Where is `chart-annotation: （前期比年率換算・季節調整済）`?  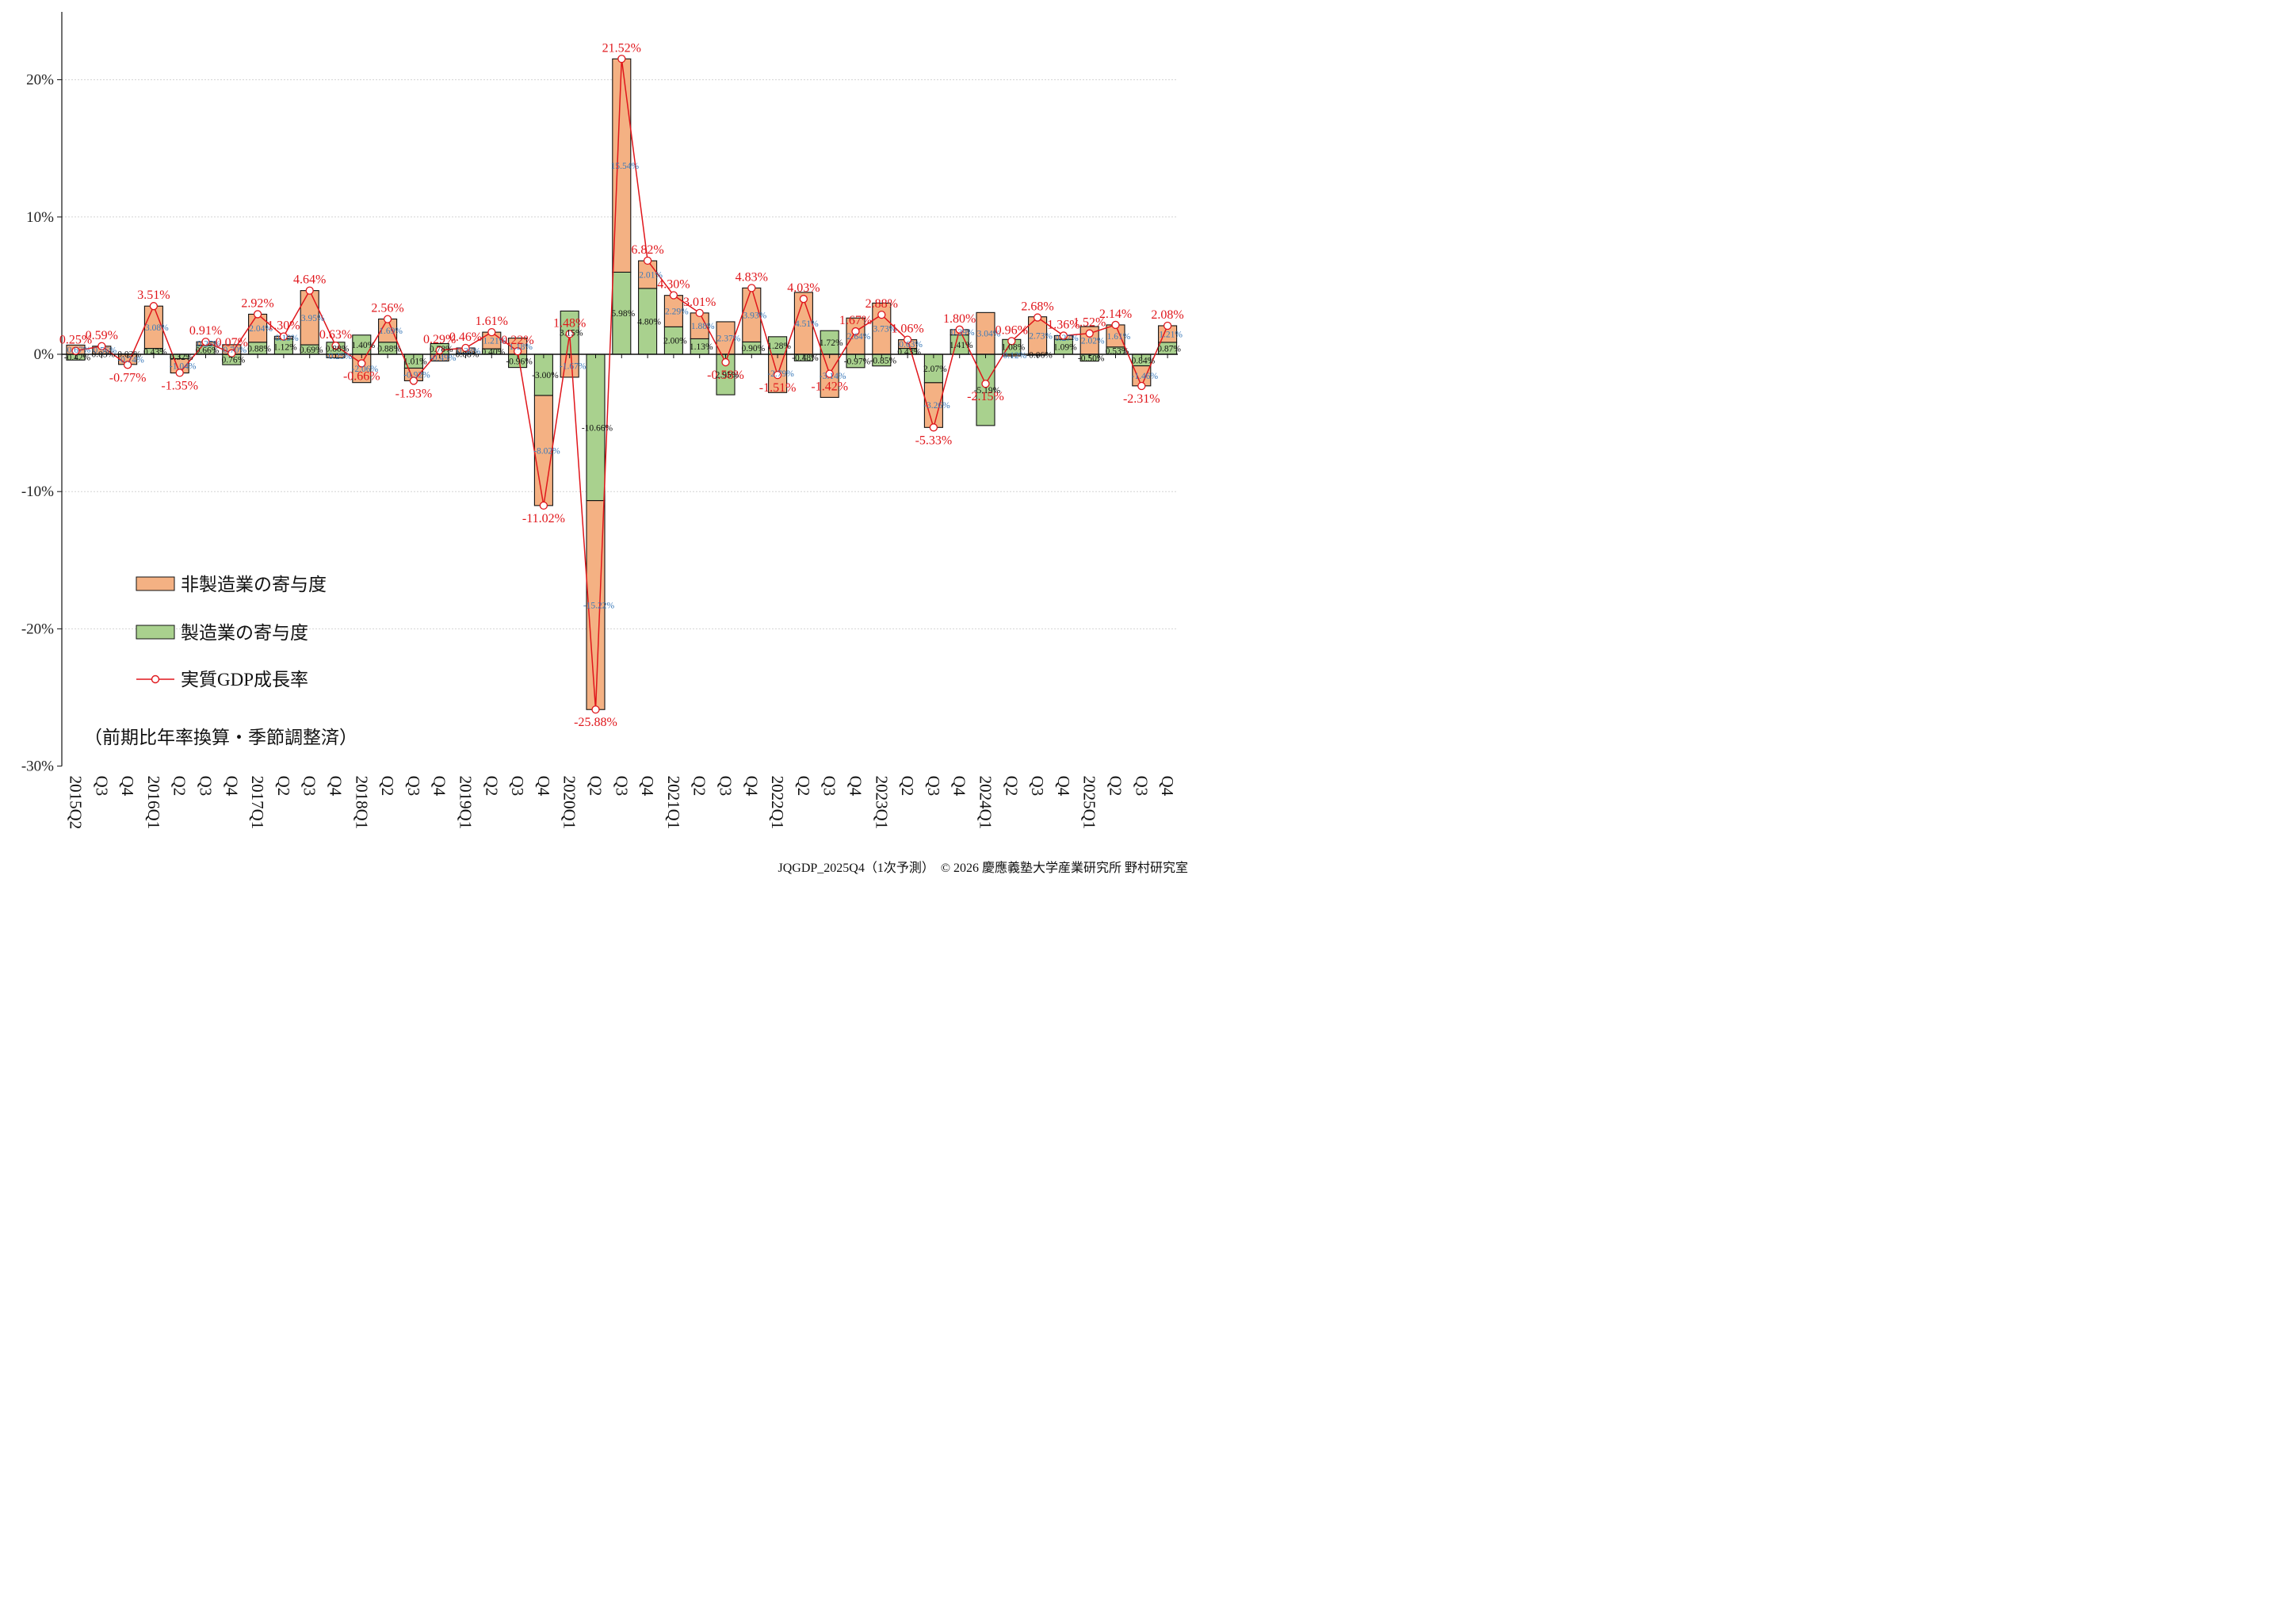 chart-annotation: （前期比年率換算・季節調整済） is located at coordinates (221, 737).